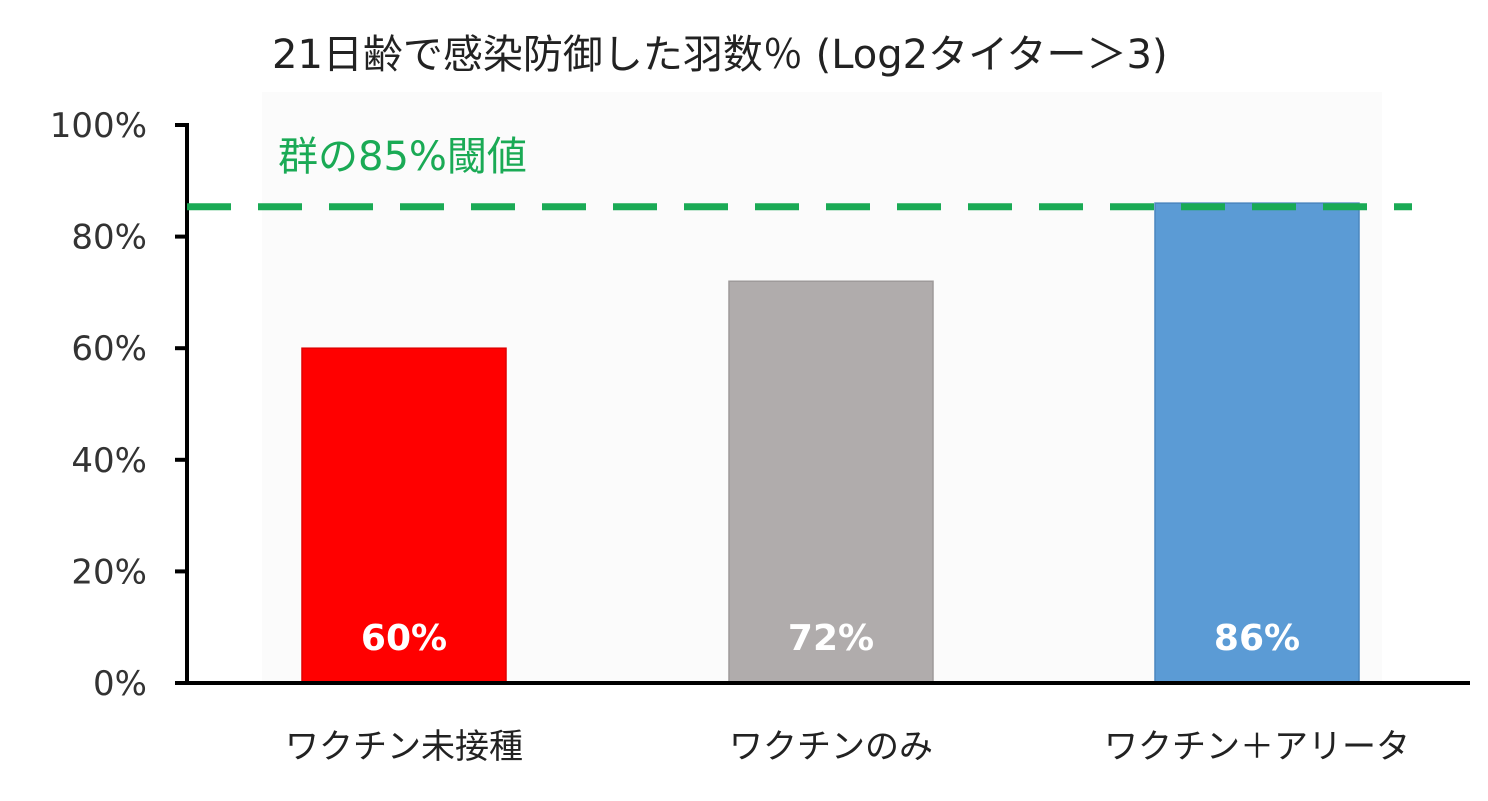 This screenshot has height=801, width=1488. What do you see at coordinates (404, 747) in the screenshot?
I see `x-category-label: ワクチン未接種` at bounding box center [404, 747].